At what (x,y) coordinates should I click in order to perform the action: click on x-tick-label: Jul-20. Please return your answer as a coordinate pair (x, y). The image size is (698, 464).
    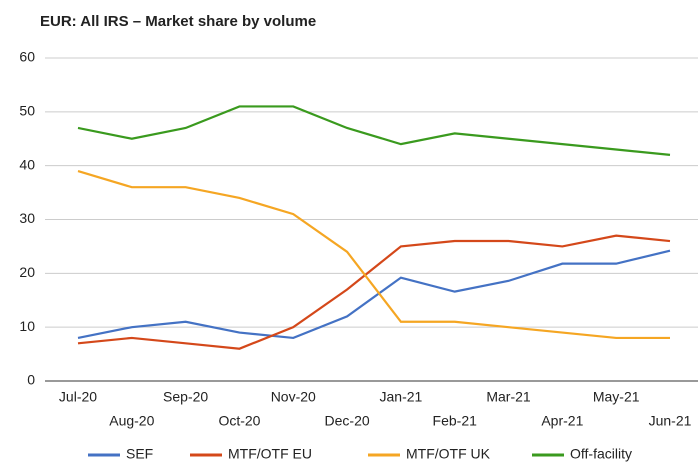
    Looking at the image, I should click on (78, 397).